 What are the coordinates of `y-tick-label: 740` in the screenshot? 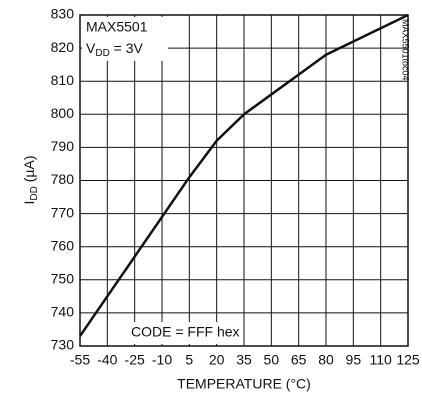 It's located at (63, 312).